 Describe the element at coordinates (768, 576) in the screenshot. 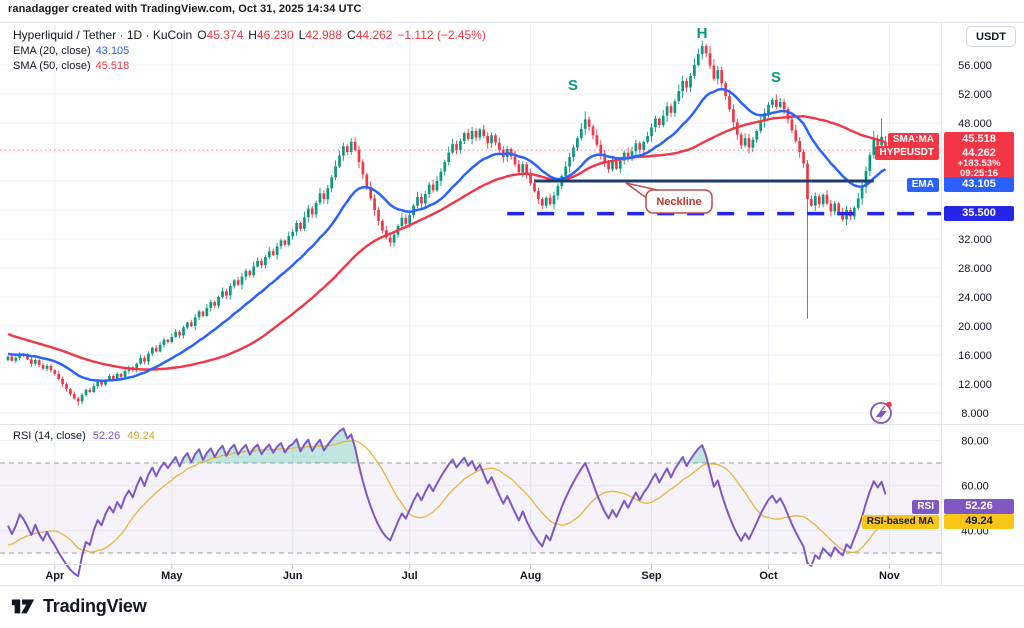

I see `time-axis-month-label: Oct` at that location.